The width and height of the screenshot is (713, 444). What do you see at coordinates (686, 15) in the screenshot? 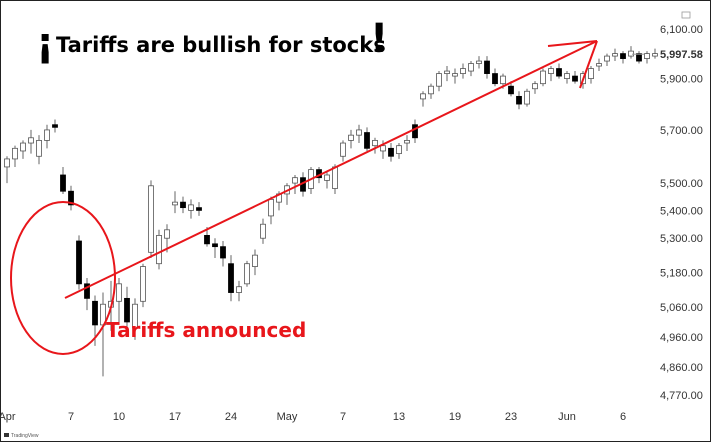
I see `settings-icon` at bounding box center [686, 15].